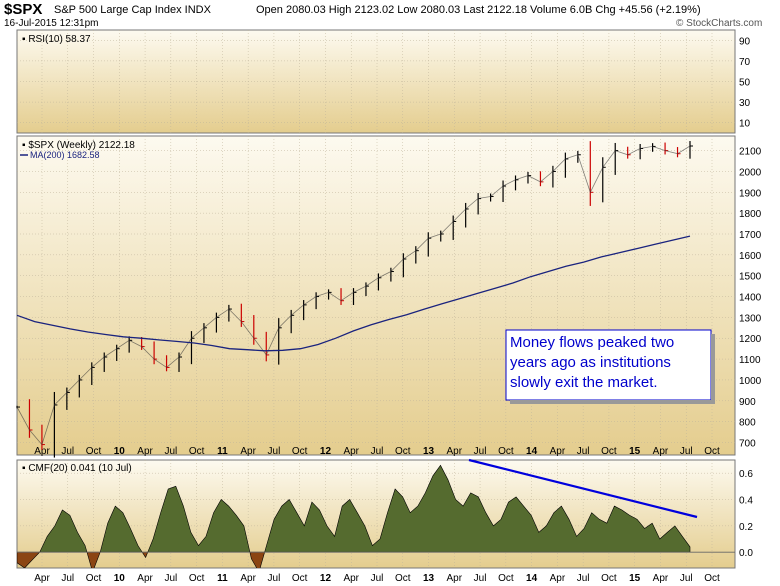 The width and height of the screenshot is (780, 586). I want to click on rsi-y-tick: 70, so click(745, 62).